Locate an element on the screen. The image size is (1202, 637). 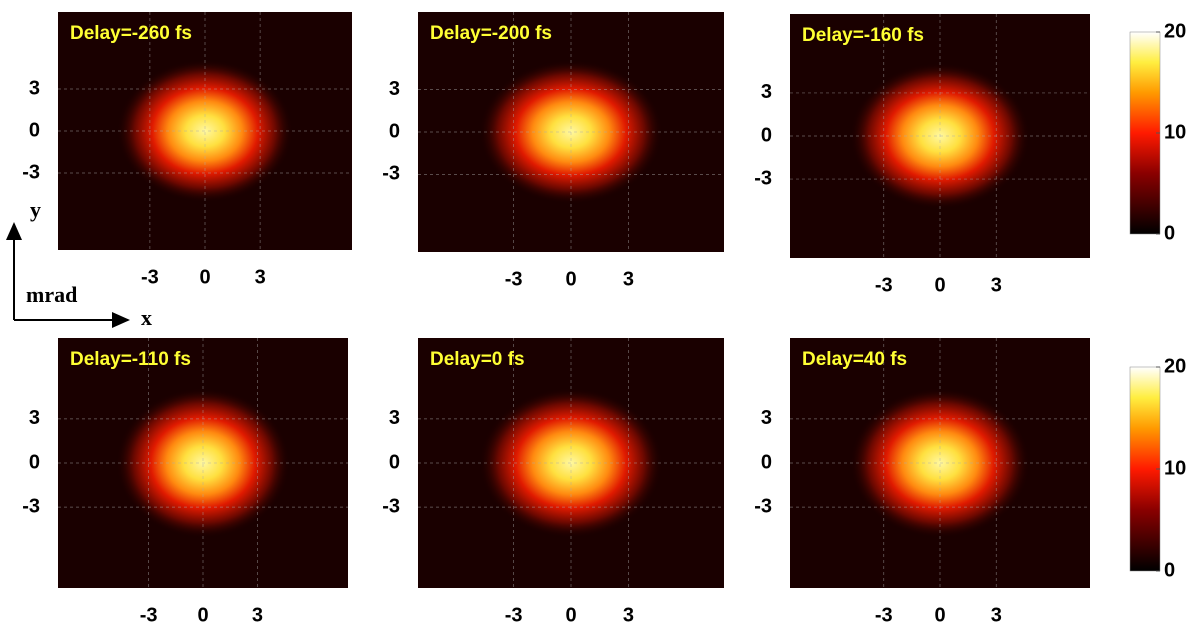
y-axis-label: y is located at coordinates (35, 209).